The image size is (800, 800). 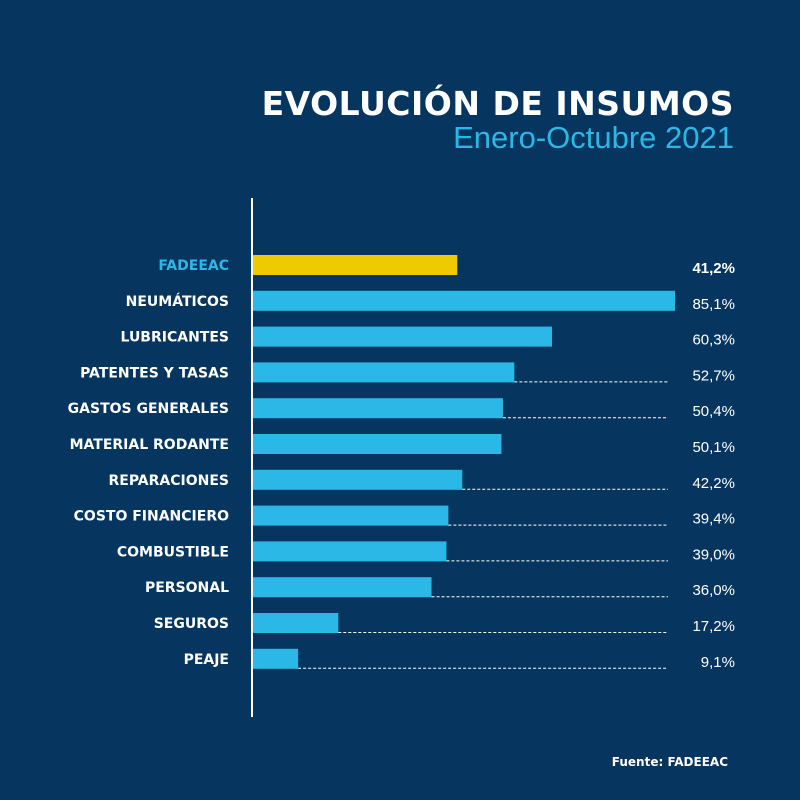 I want to click on category-label: COSTO FINANCIERO, so click(x=151, y=517).